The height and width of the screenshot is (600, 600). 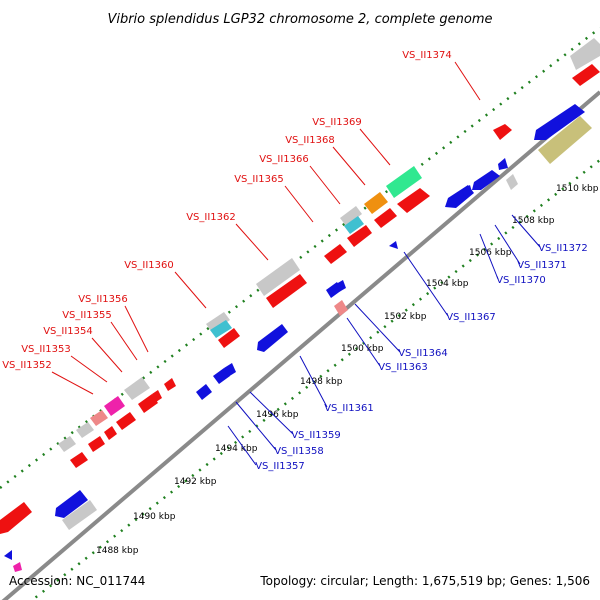 What do you see at coordinates (149, 265) in the screenshot?
I see `gene-label-forward: VS_II1360` at bounding box center [149, 265].